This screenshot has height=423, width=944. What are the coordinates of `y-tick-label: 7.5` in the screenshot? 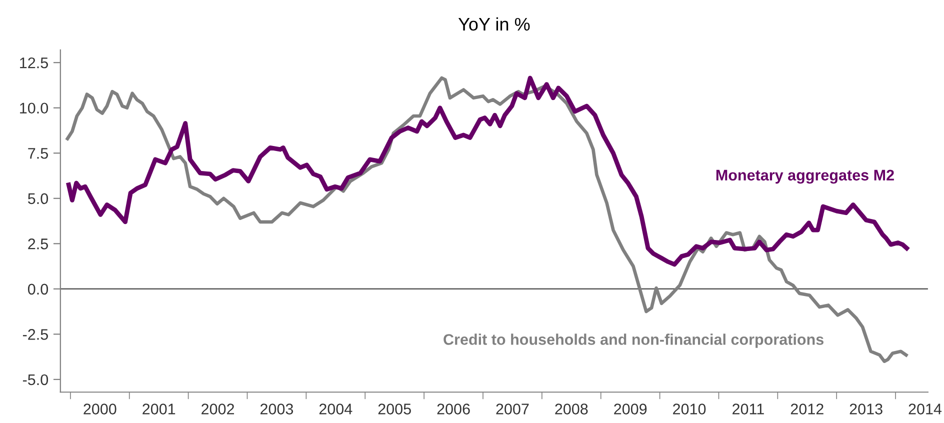 It's located at (38, 153).